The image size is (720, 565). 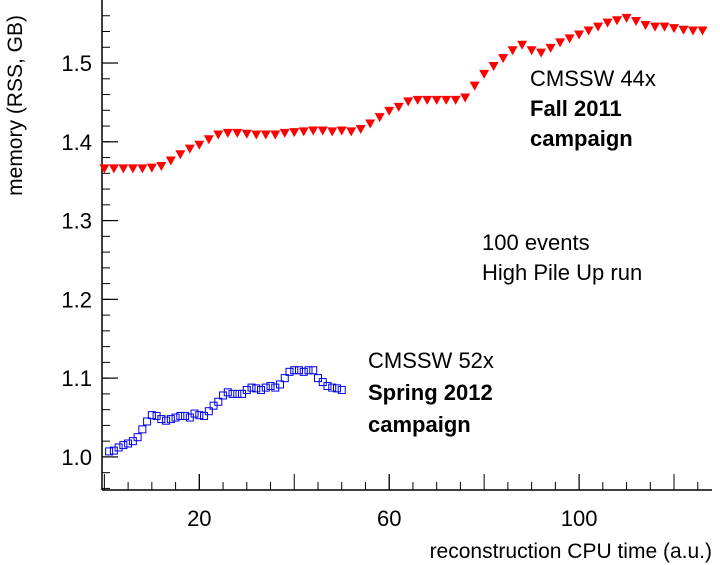 I want to click on y-tick-label: 1.4, so click(x=76, y=142).